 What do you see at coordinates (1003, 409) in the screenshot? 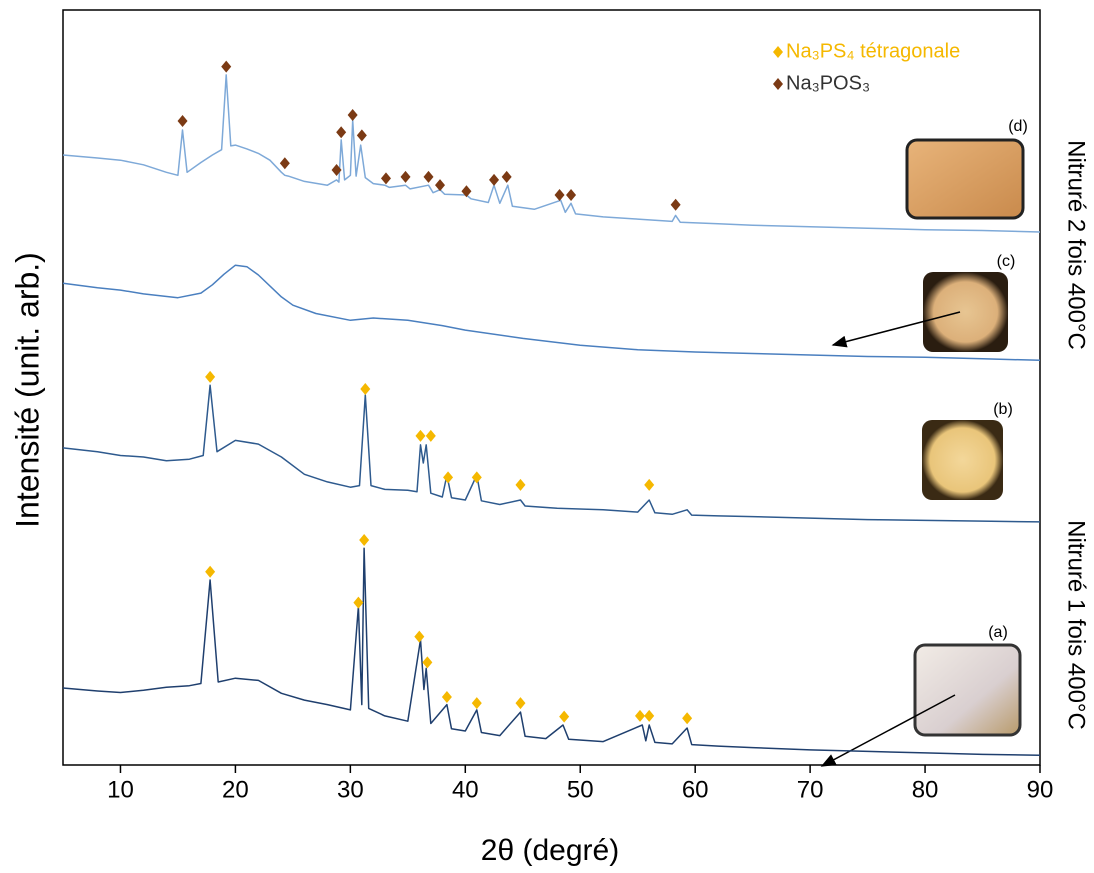
I see `sample-label: (b)` at bounding box center [1003, 409].